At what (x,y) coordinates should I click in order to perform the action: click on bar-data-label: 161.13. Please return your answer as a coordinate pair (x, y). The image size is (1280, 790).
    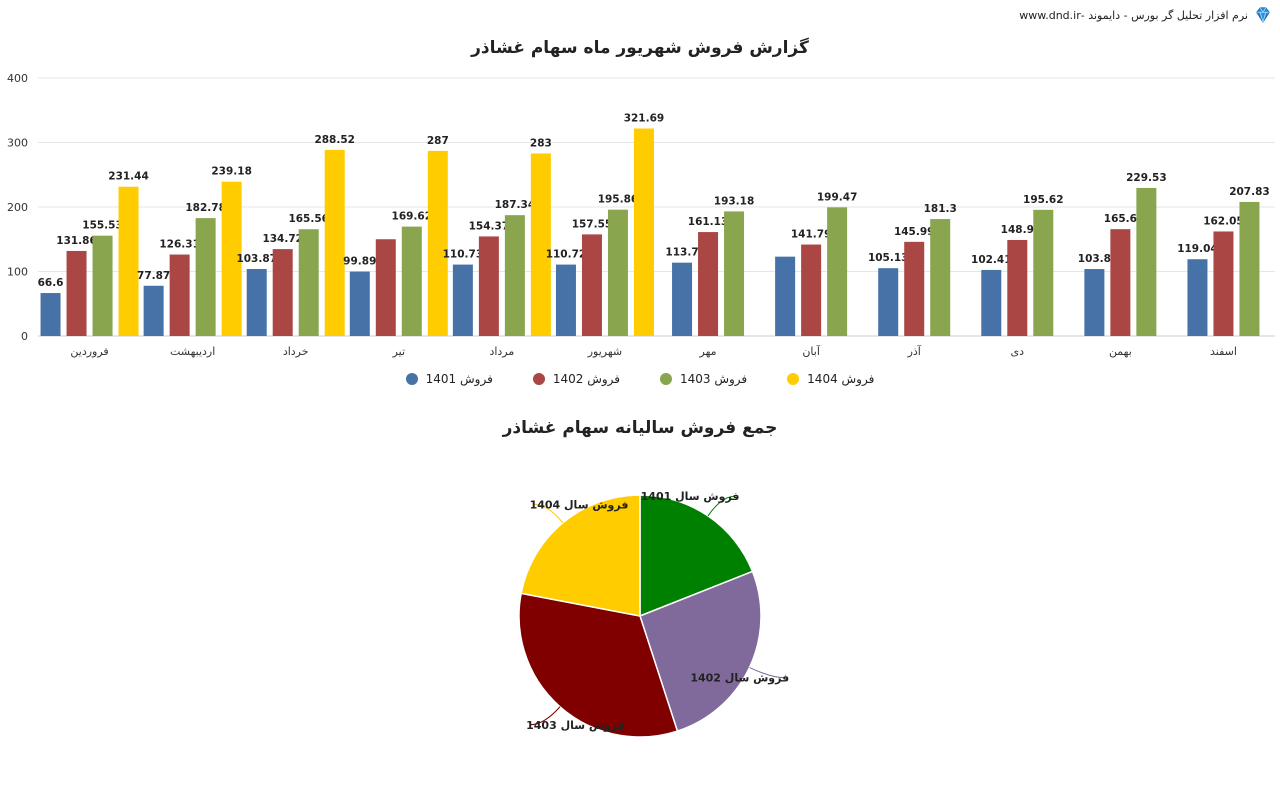
    Looking at the image, I should click on (708, 222).